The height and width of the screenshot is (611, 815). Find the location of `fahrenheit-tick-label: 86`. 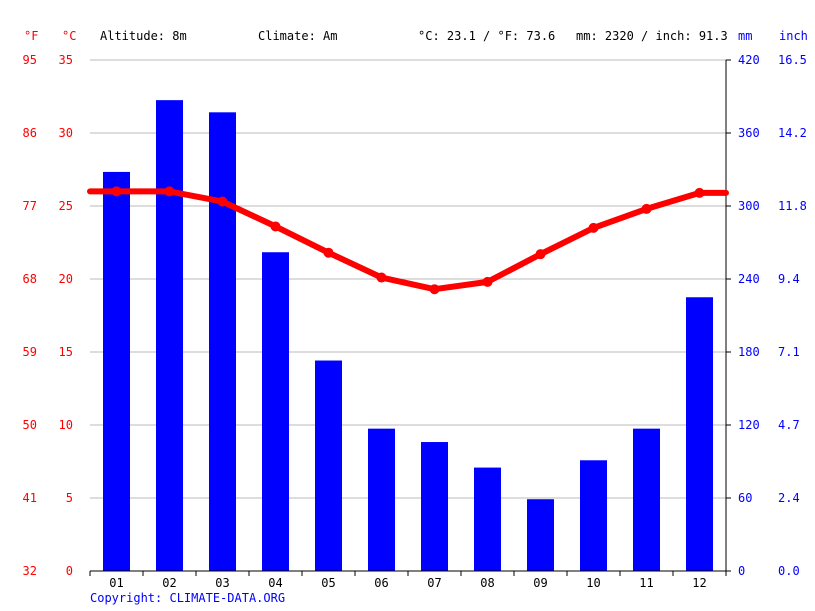

fahrenheit-tick-label: 86 is located at coordinates (30, 133).